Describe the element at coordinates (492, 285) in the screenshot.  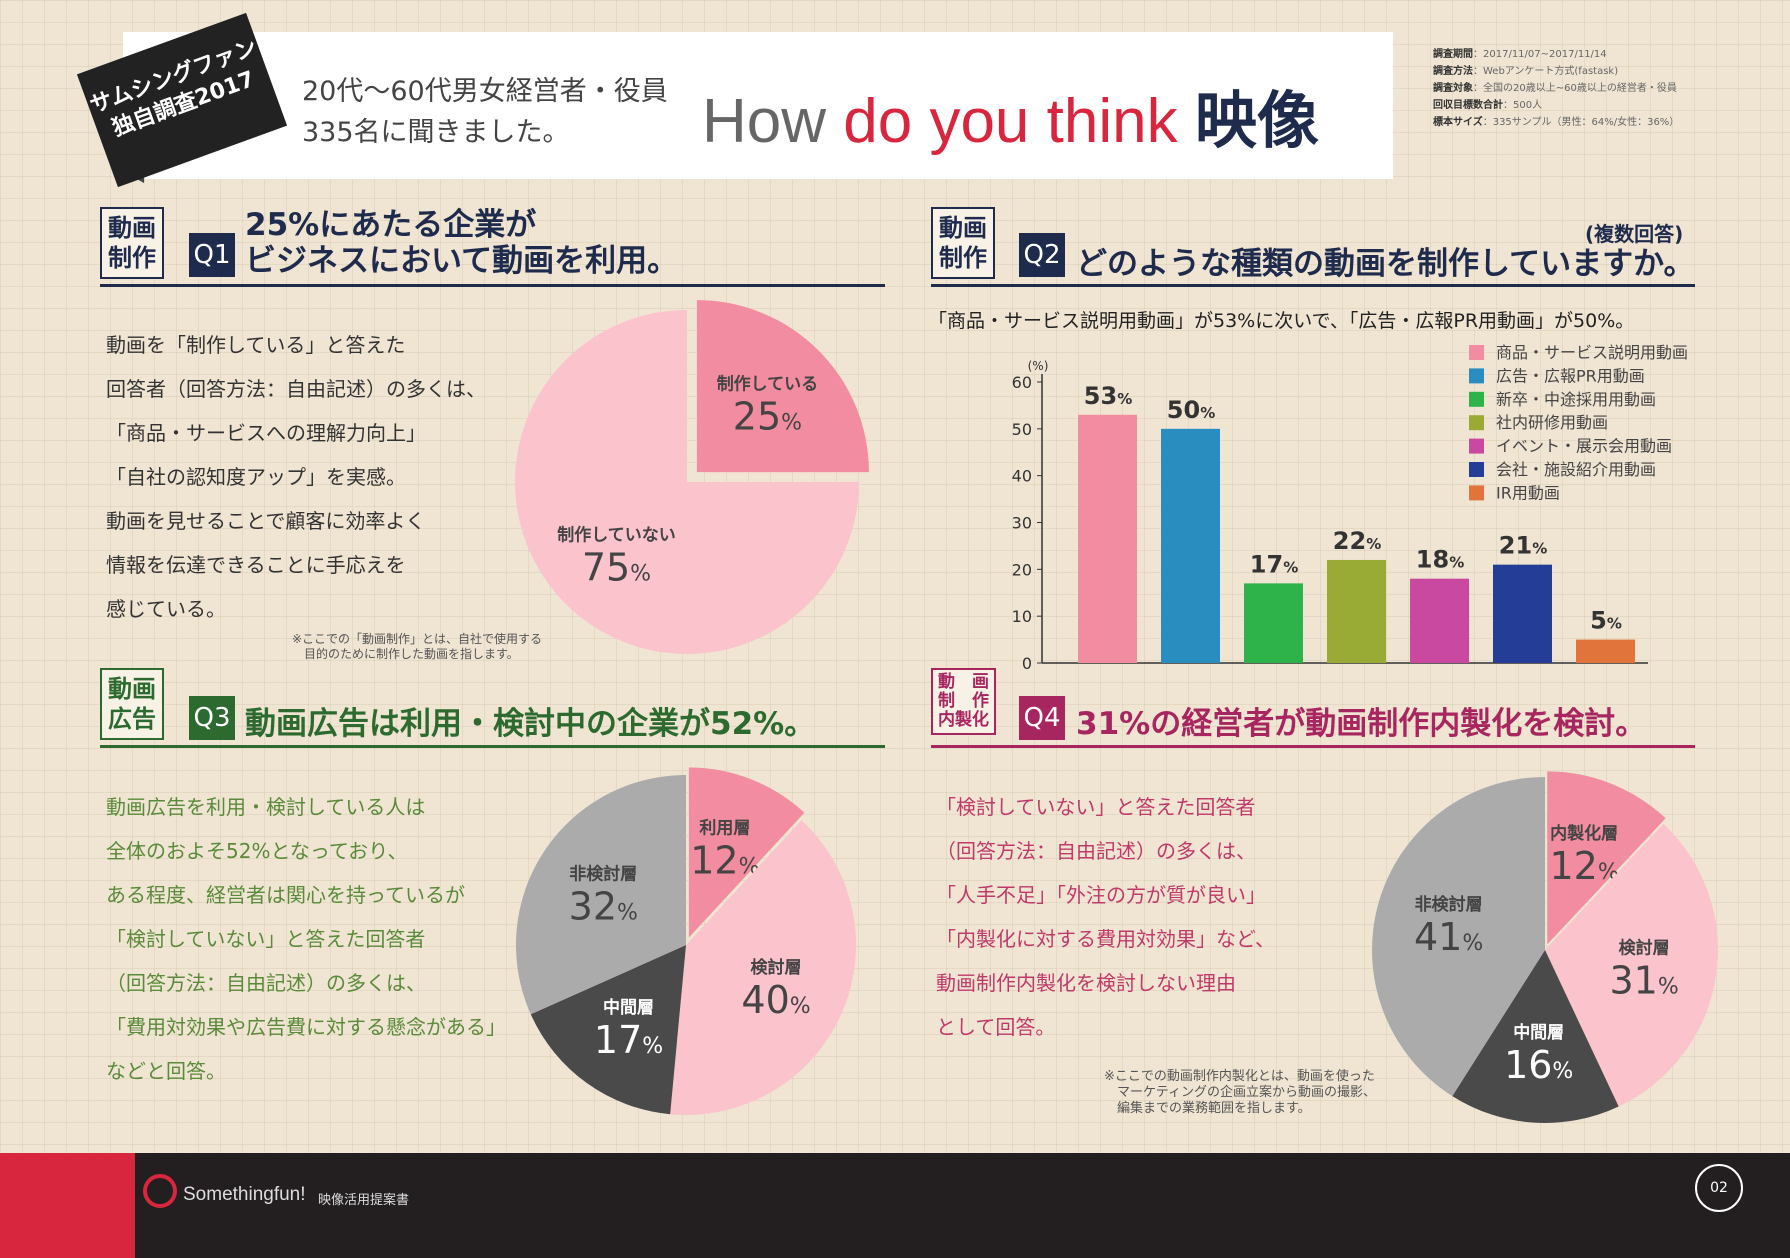
I see `q1-divider` at that location.